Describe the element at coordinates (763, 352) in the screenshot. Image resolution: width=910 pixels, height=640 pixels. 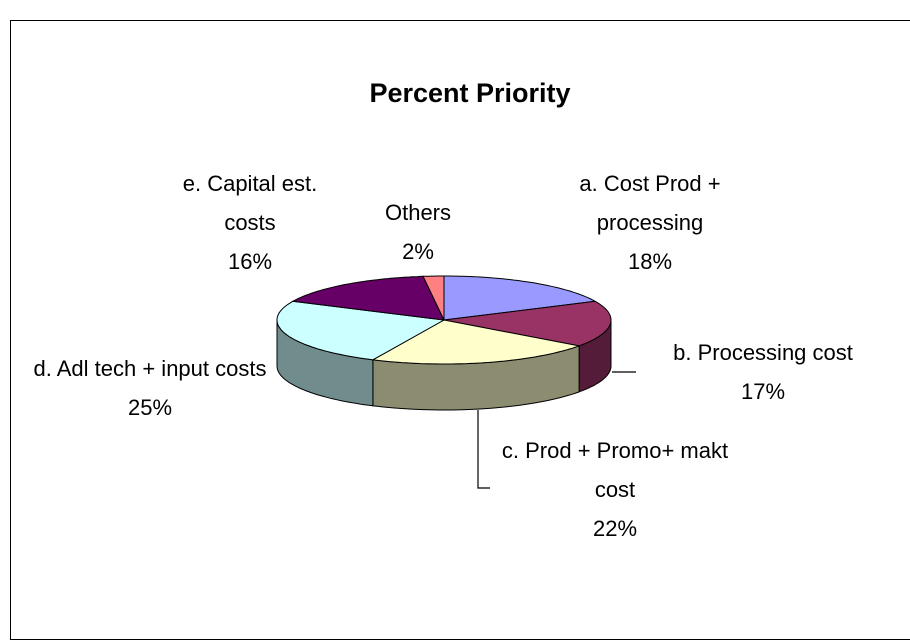
I see `category-label: b. Processing cost` at that location.